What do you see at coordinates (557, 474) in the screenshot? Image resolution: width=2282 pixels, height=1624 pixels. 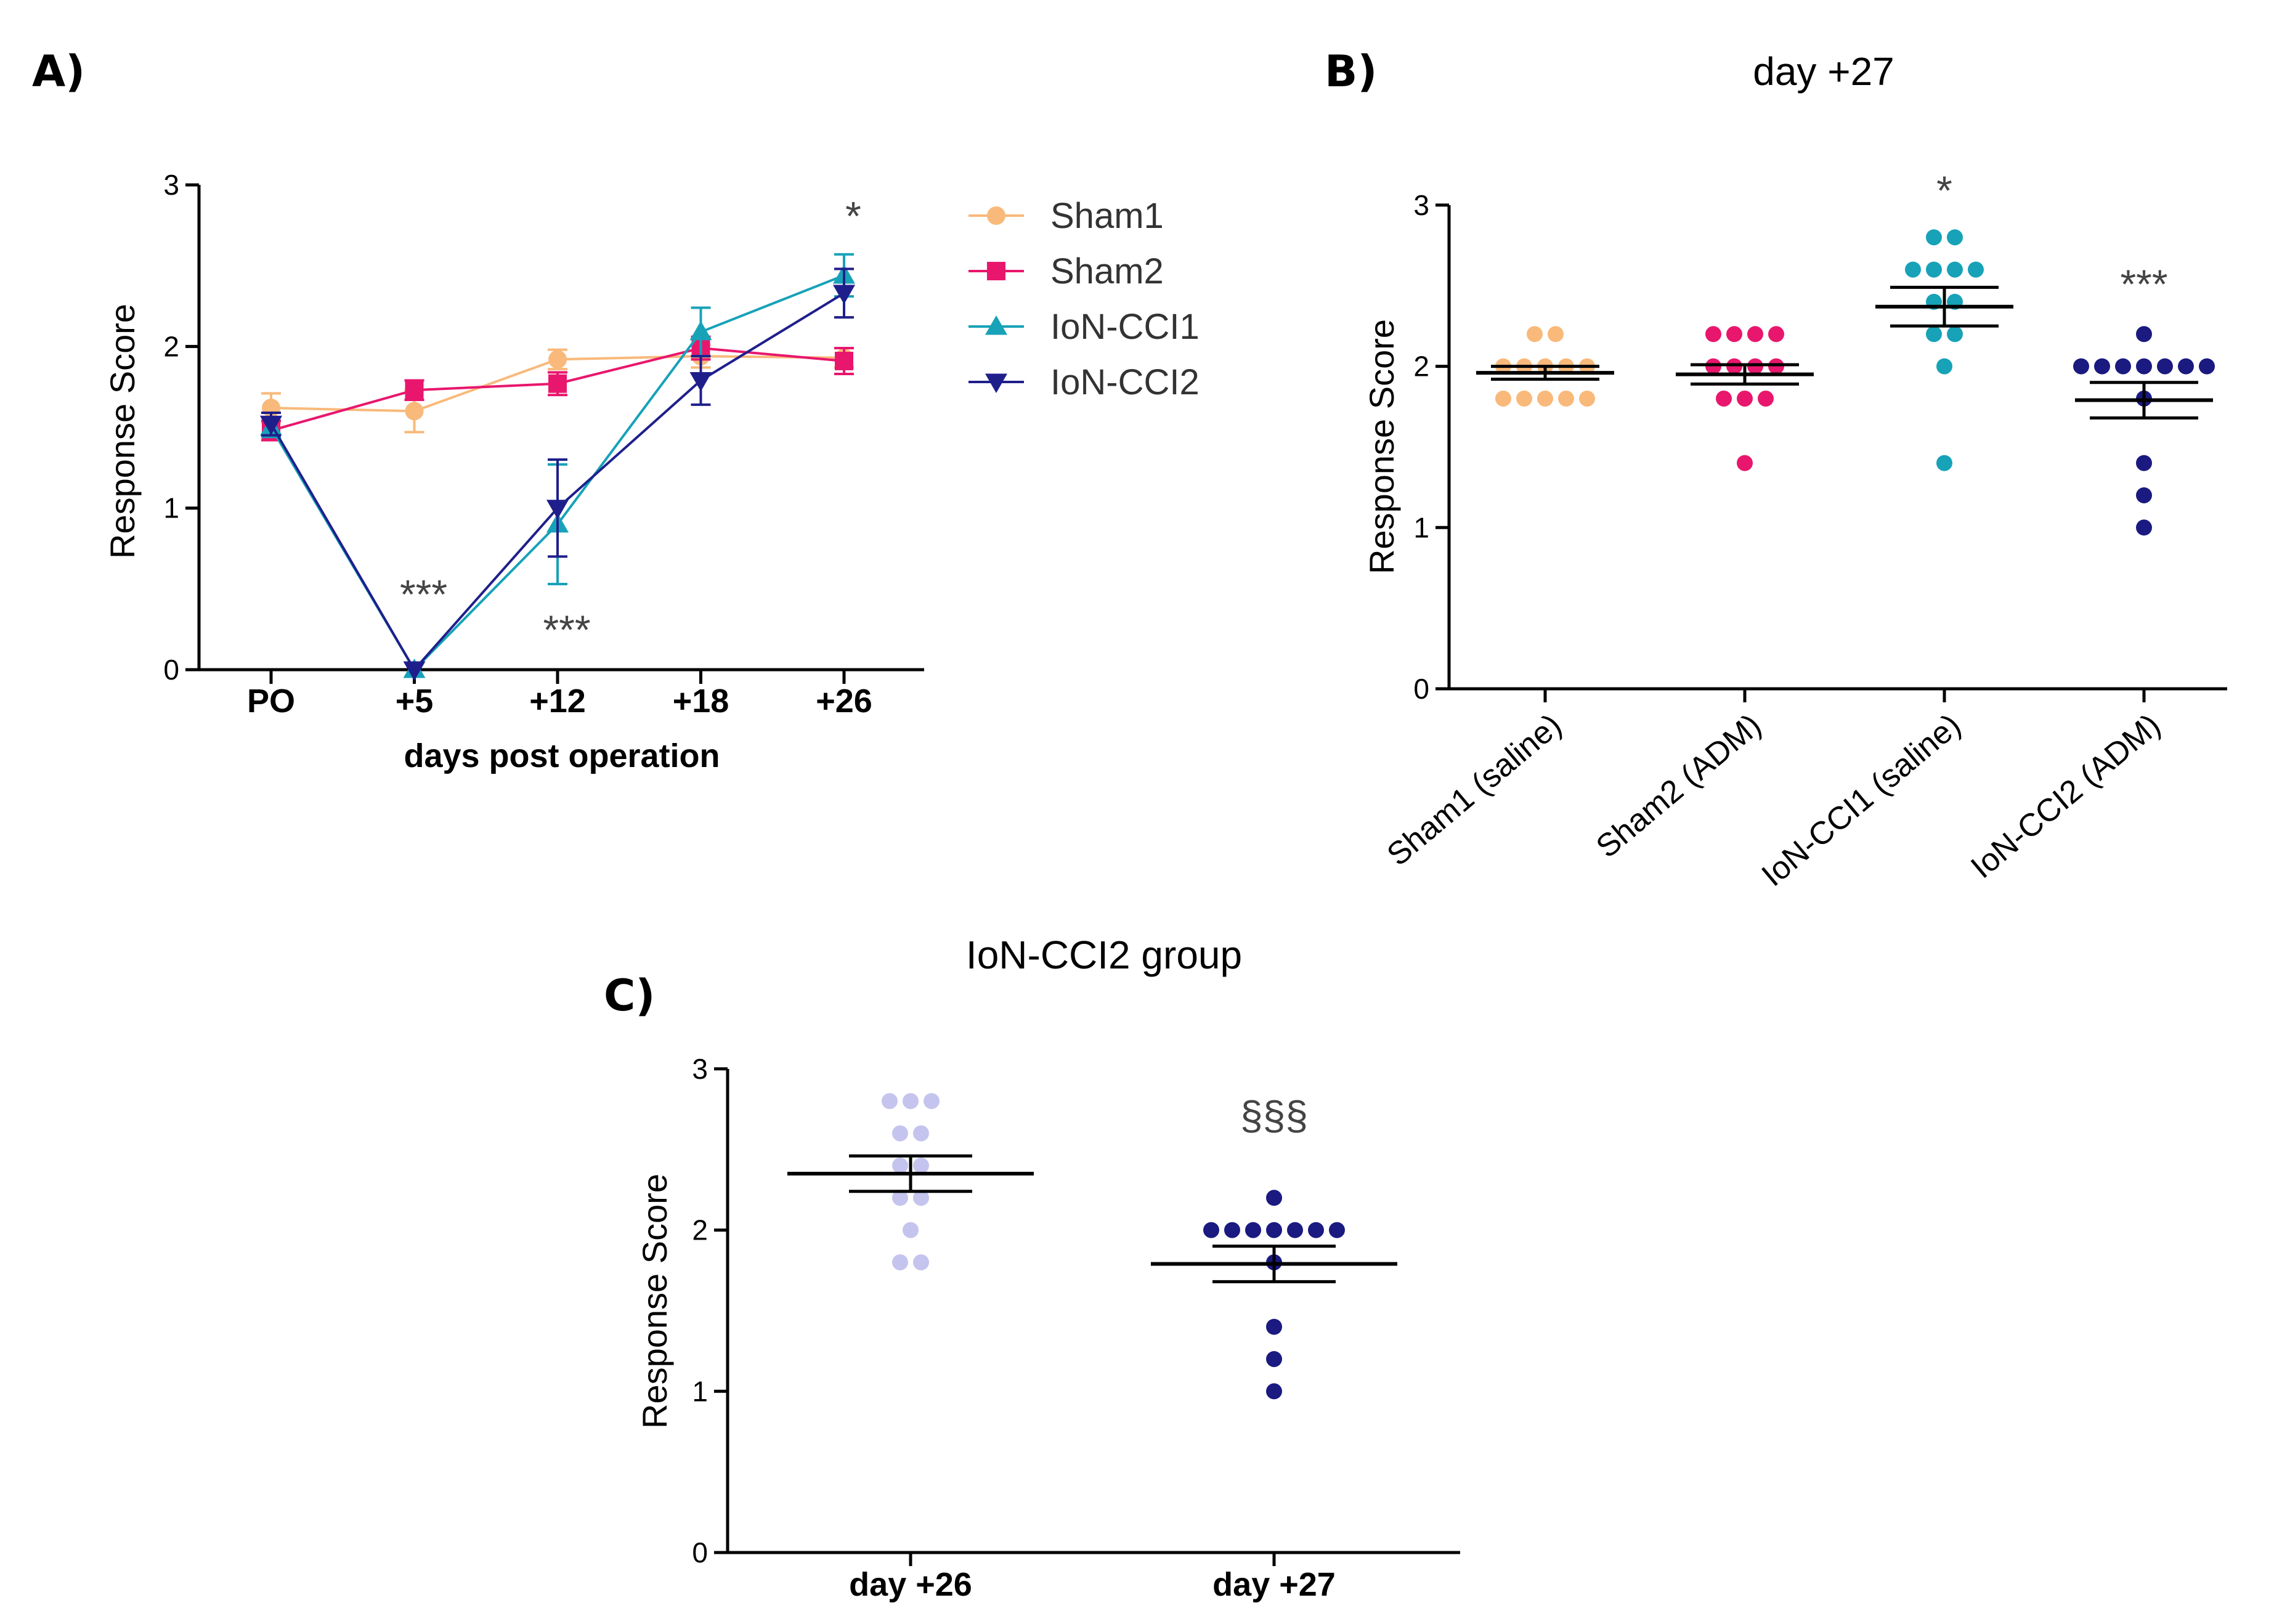 I see `series-ion-cci2` at bounding box center [557, 474].